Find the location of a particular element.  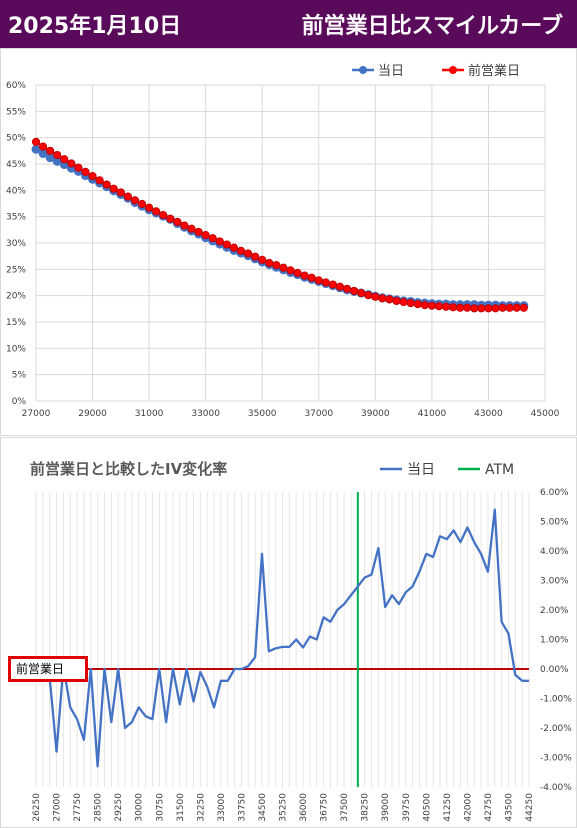

page-title: 2025年1月10日 is located at coordinates (95, 26).